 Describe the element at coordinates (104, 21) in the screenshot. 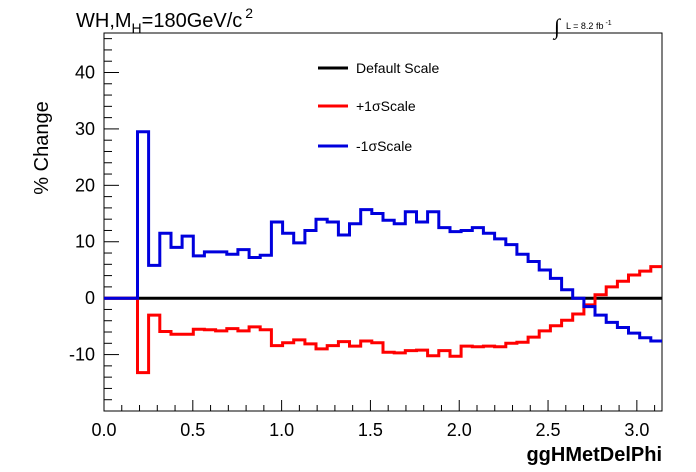

I see `chart-title-main: WH,M` at that location.